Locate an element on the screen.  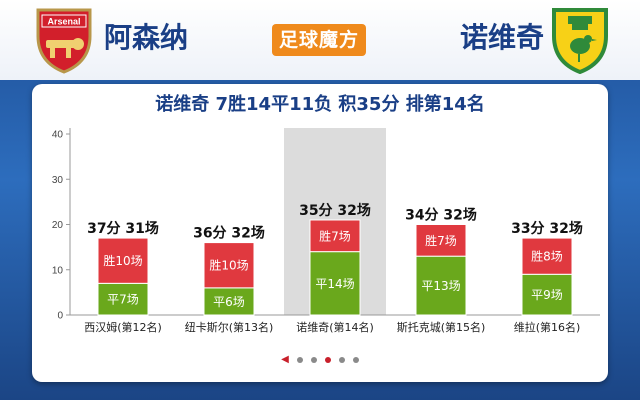
draw-data-label: 平7场 is located at coordinates (123, 300).